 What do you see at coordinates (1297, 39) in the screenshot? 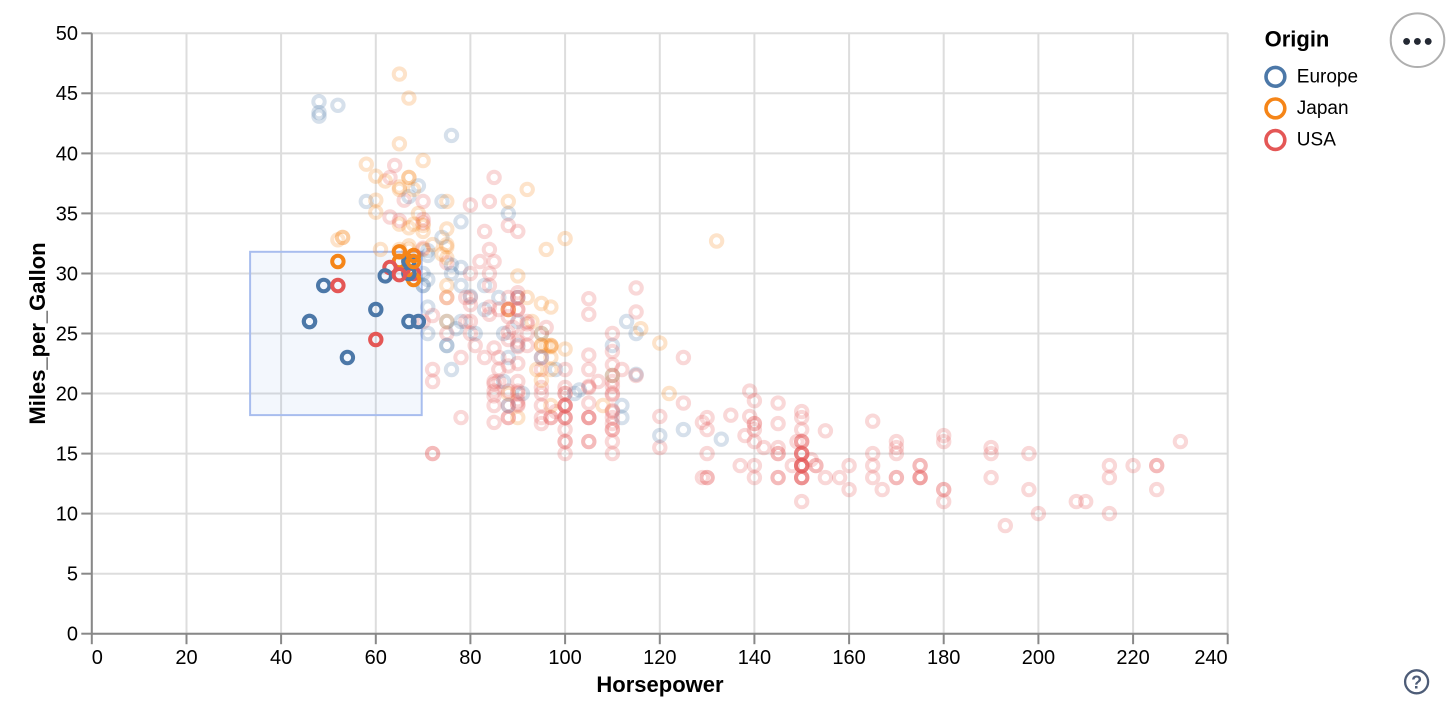
I see `svg-text: Origin` at bounding box center [1297, 39].